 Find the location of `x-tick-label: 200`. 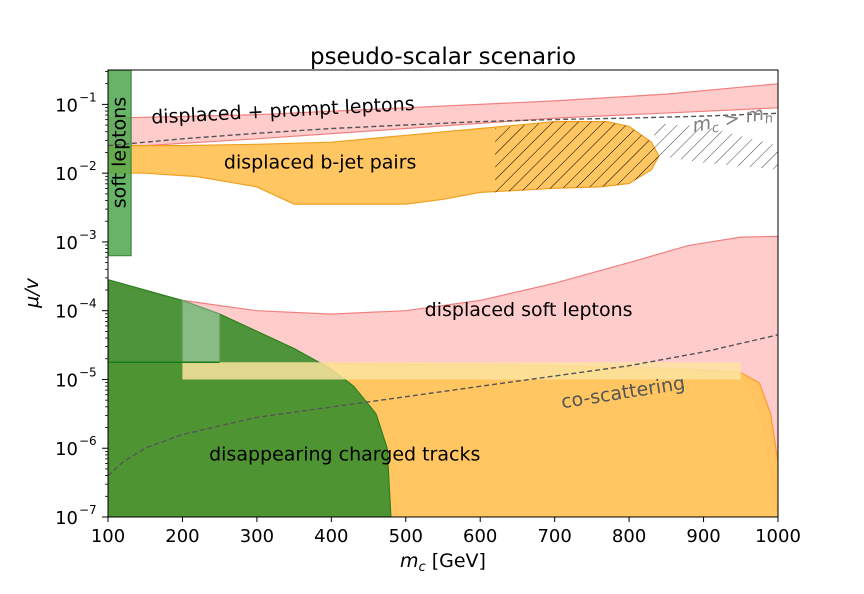

x-tick-label: 200 is located at coordinates (182, 536).